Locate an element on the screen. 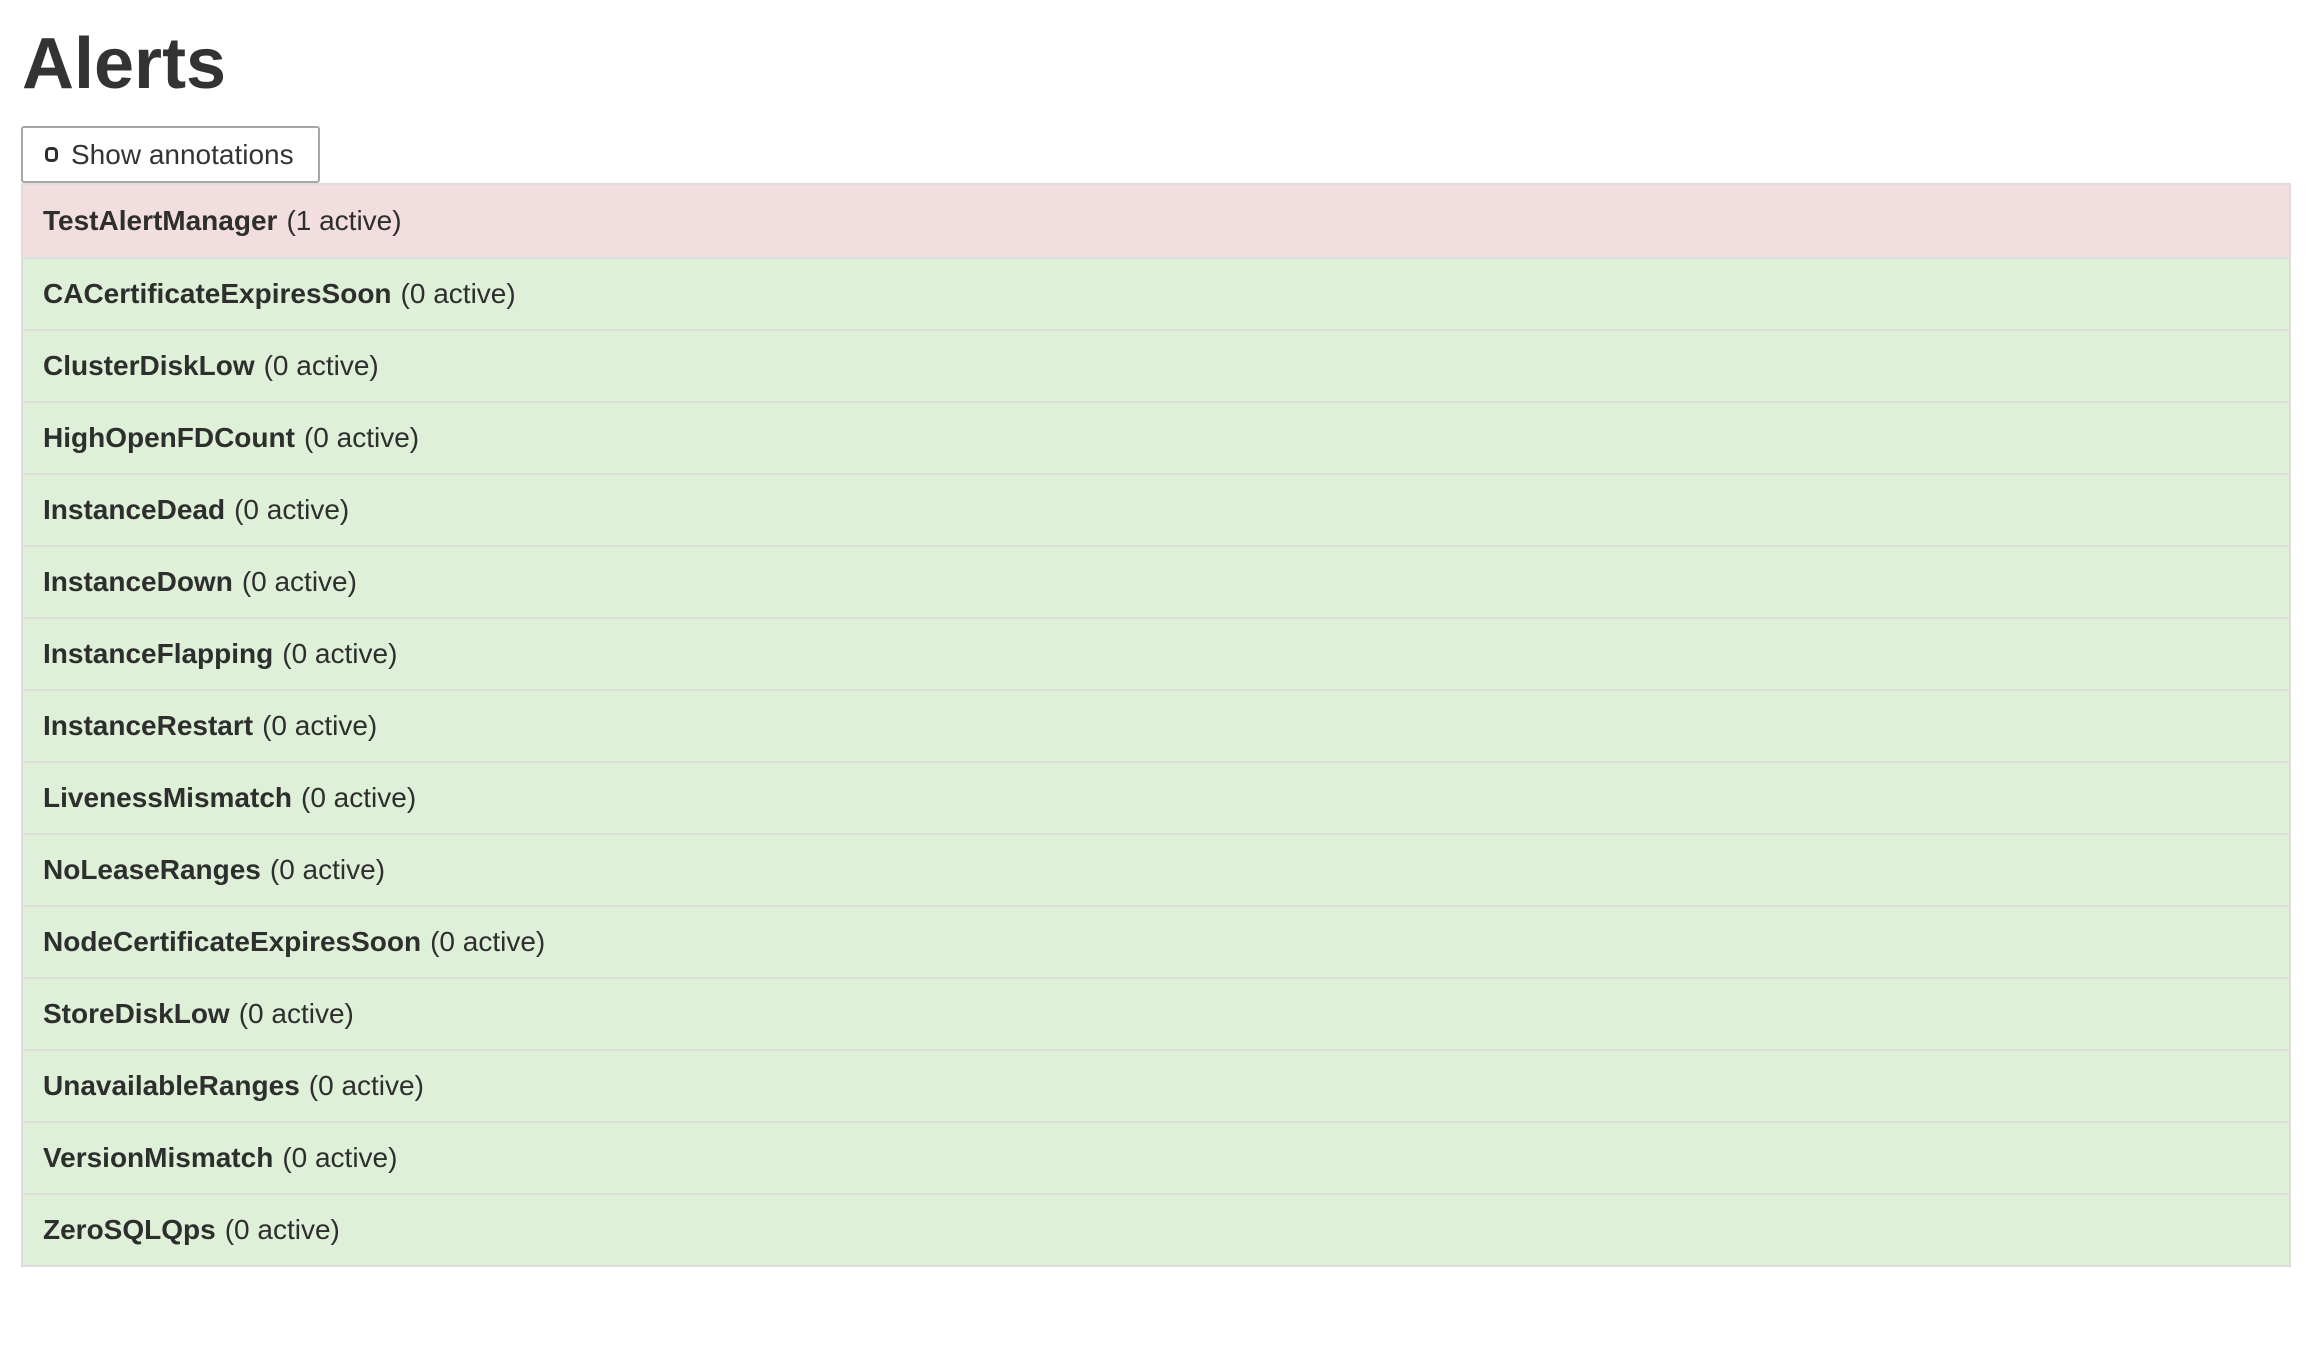  show-annotations-toggle: Show annotations is located at coordinates (170, 154).